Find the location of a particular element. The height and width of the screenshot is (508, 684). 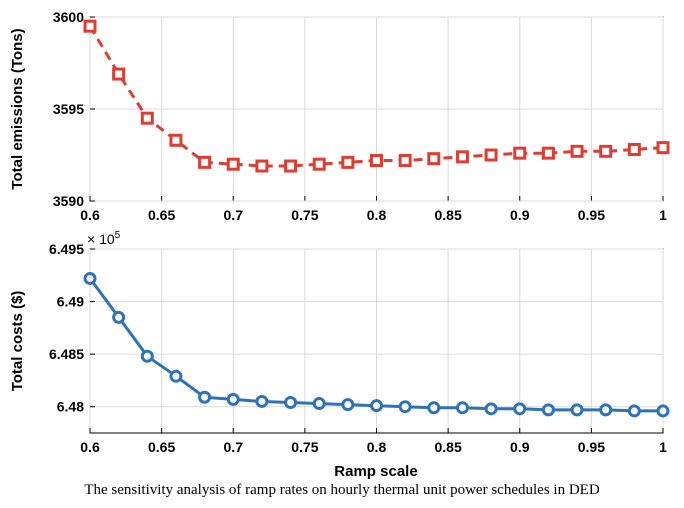

costs-x-tick-label: 0.95 is located at coordinates (591, 447).